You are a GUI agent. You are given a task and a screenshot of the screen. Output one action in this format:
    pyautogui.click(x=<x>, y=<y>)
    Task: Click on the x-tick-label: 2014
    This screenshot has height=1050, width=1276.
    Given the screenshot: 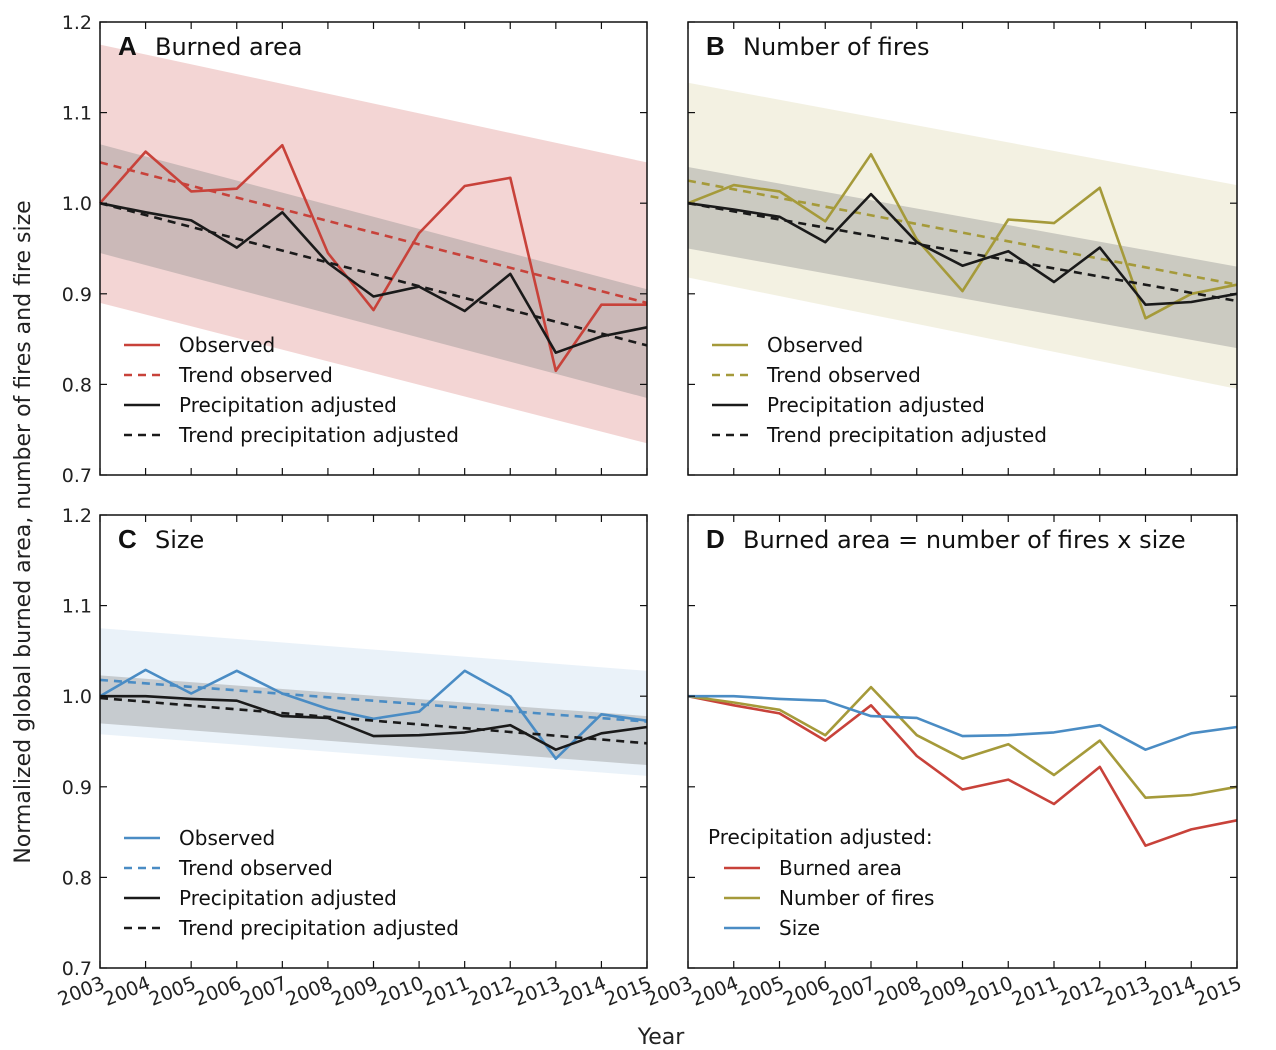 What is the action you would take?
    pyautogui.click(x=1172, y=991)
    